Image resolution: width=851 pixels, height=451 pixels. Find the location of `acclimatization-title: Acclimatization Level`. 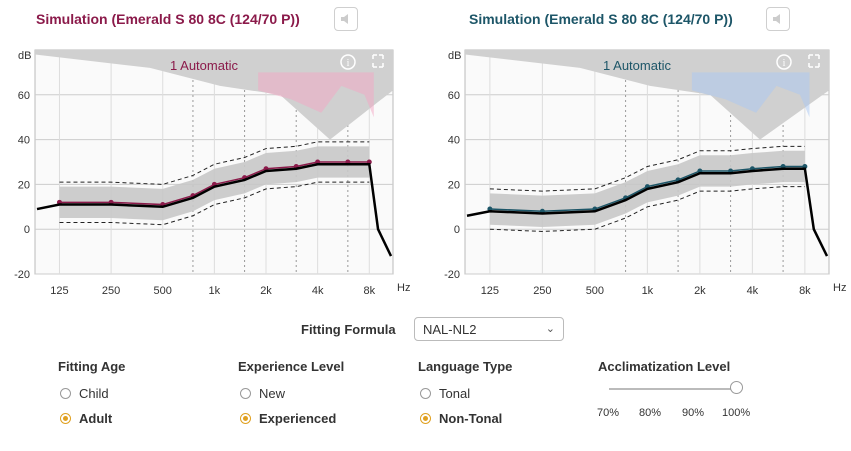

acclimatization-title: Acclimatization Level is located at coordinates (664, 366).